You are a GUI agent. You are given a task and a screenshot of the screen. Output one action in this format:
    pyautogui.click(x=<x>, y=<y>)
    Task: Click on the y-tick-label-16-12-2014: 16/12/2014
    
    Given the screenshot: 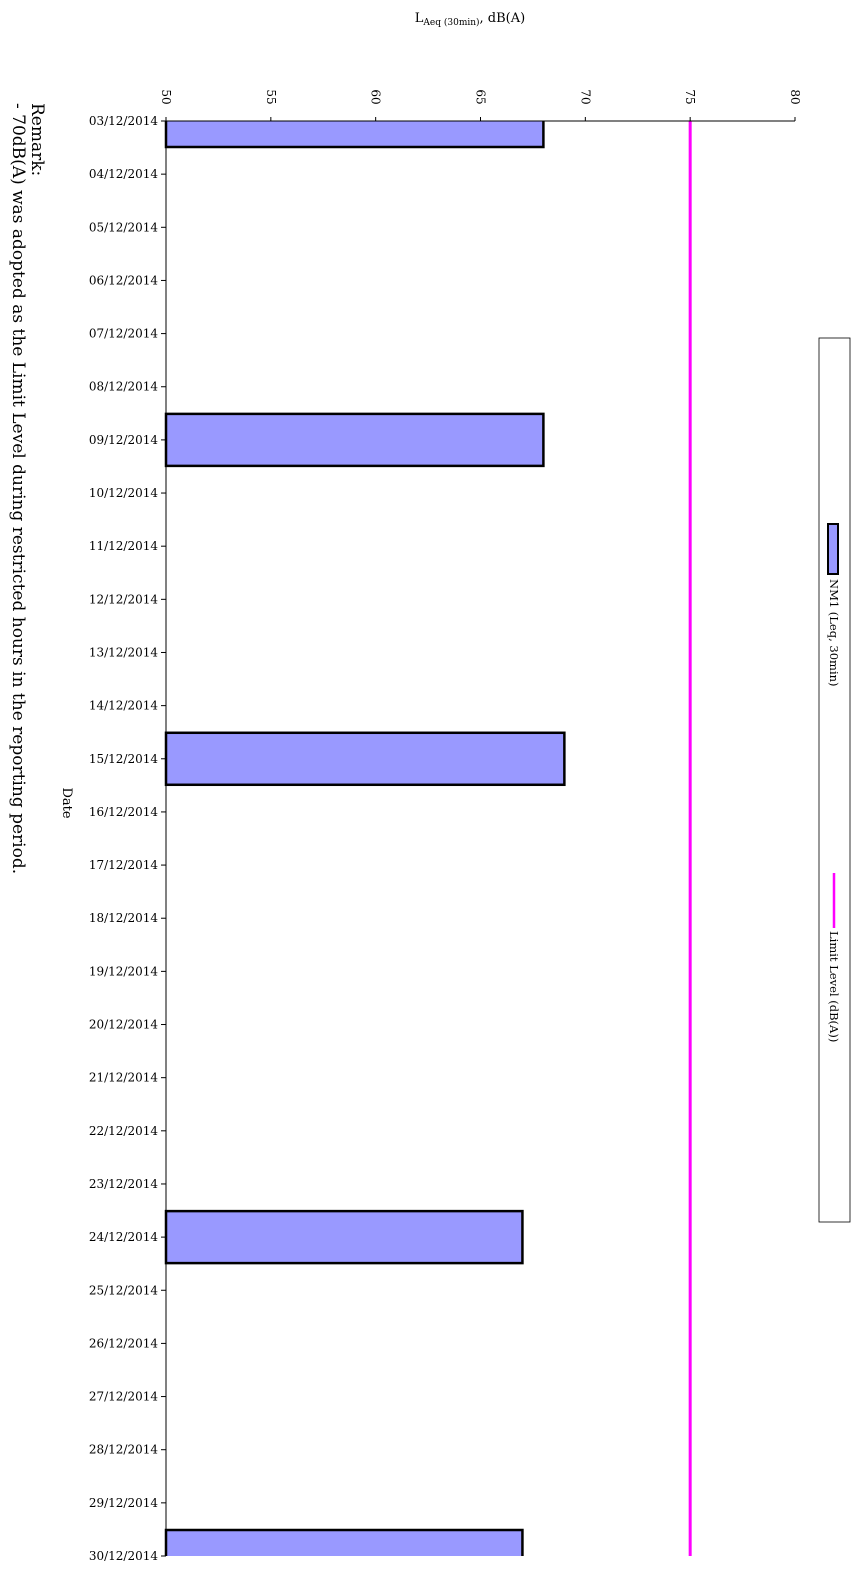 What is the action you would take?
    pyautogui.click(x=124, y=812)
    